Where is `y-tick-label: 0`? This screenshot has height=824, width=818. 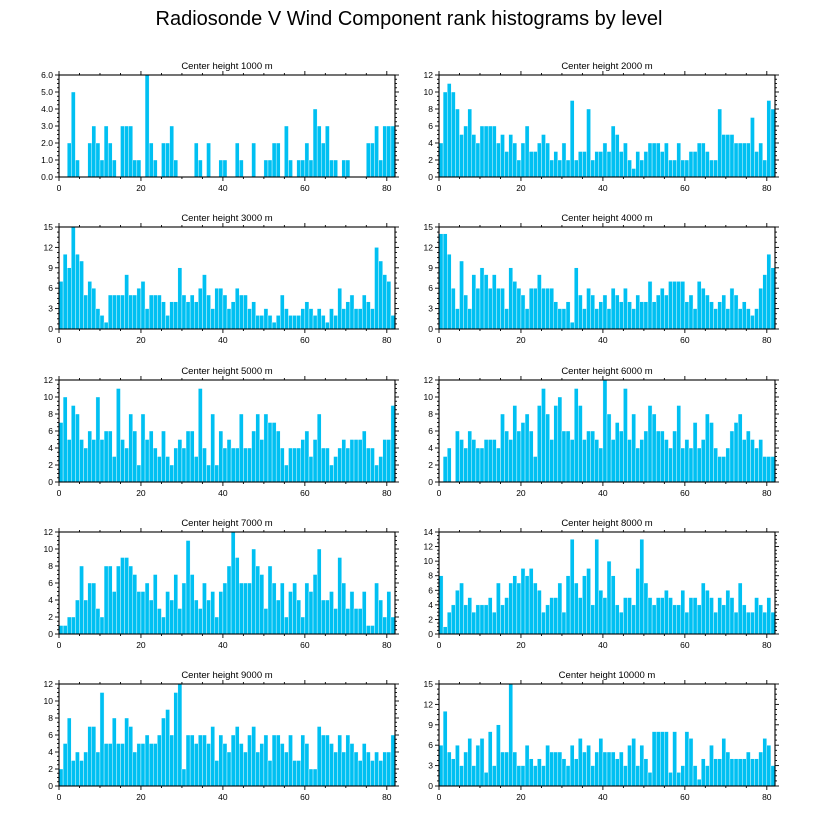 y-tick-label: 0 is located at coordinates (430, 634).